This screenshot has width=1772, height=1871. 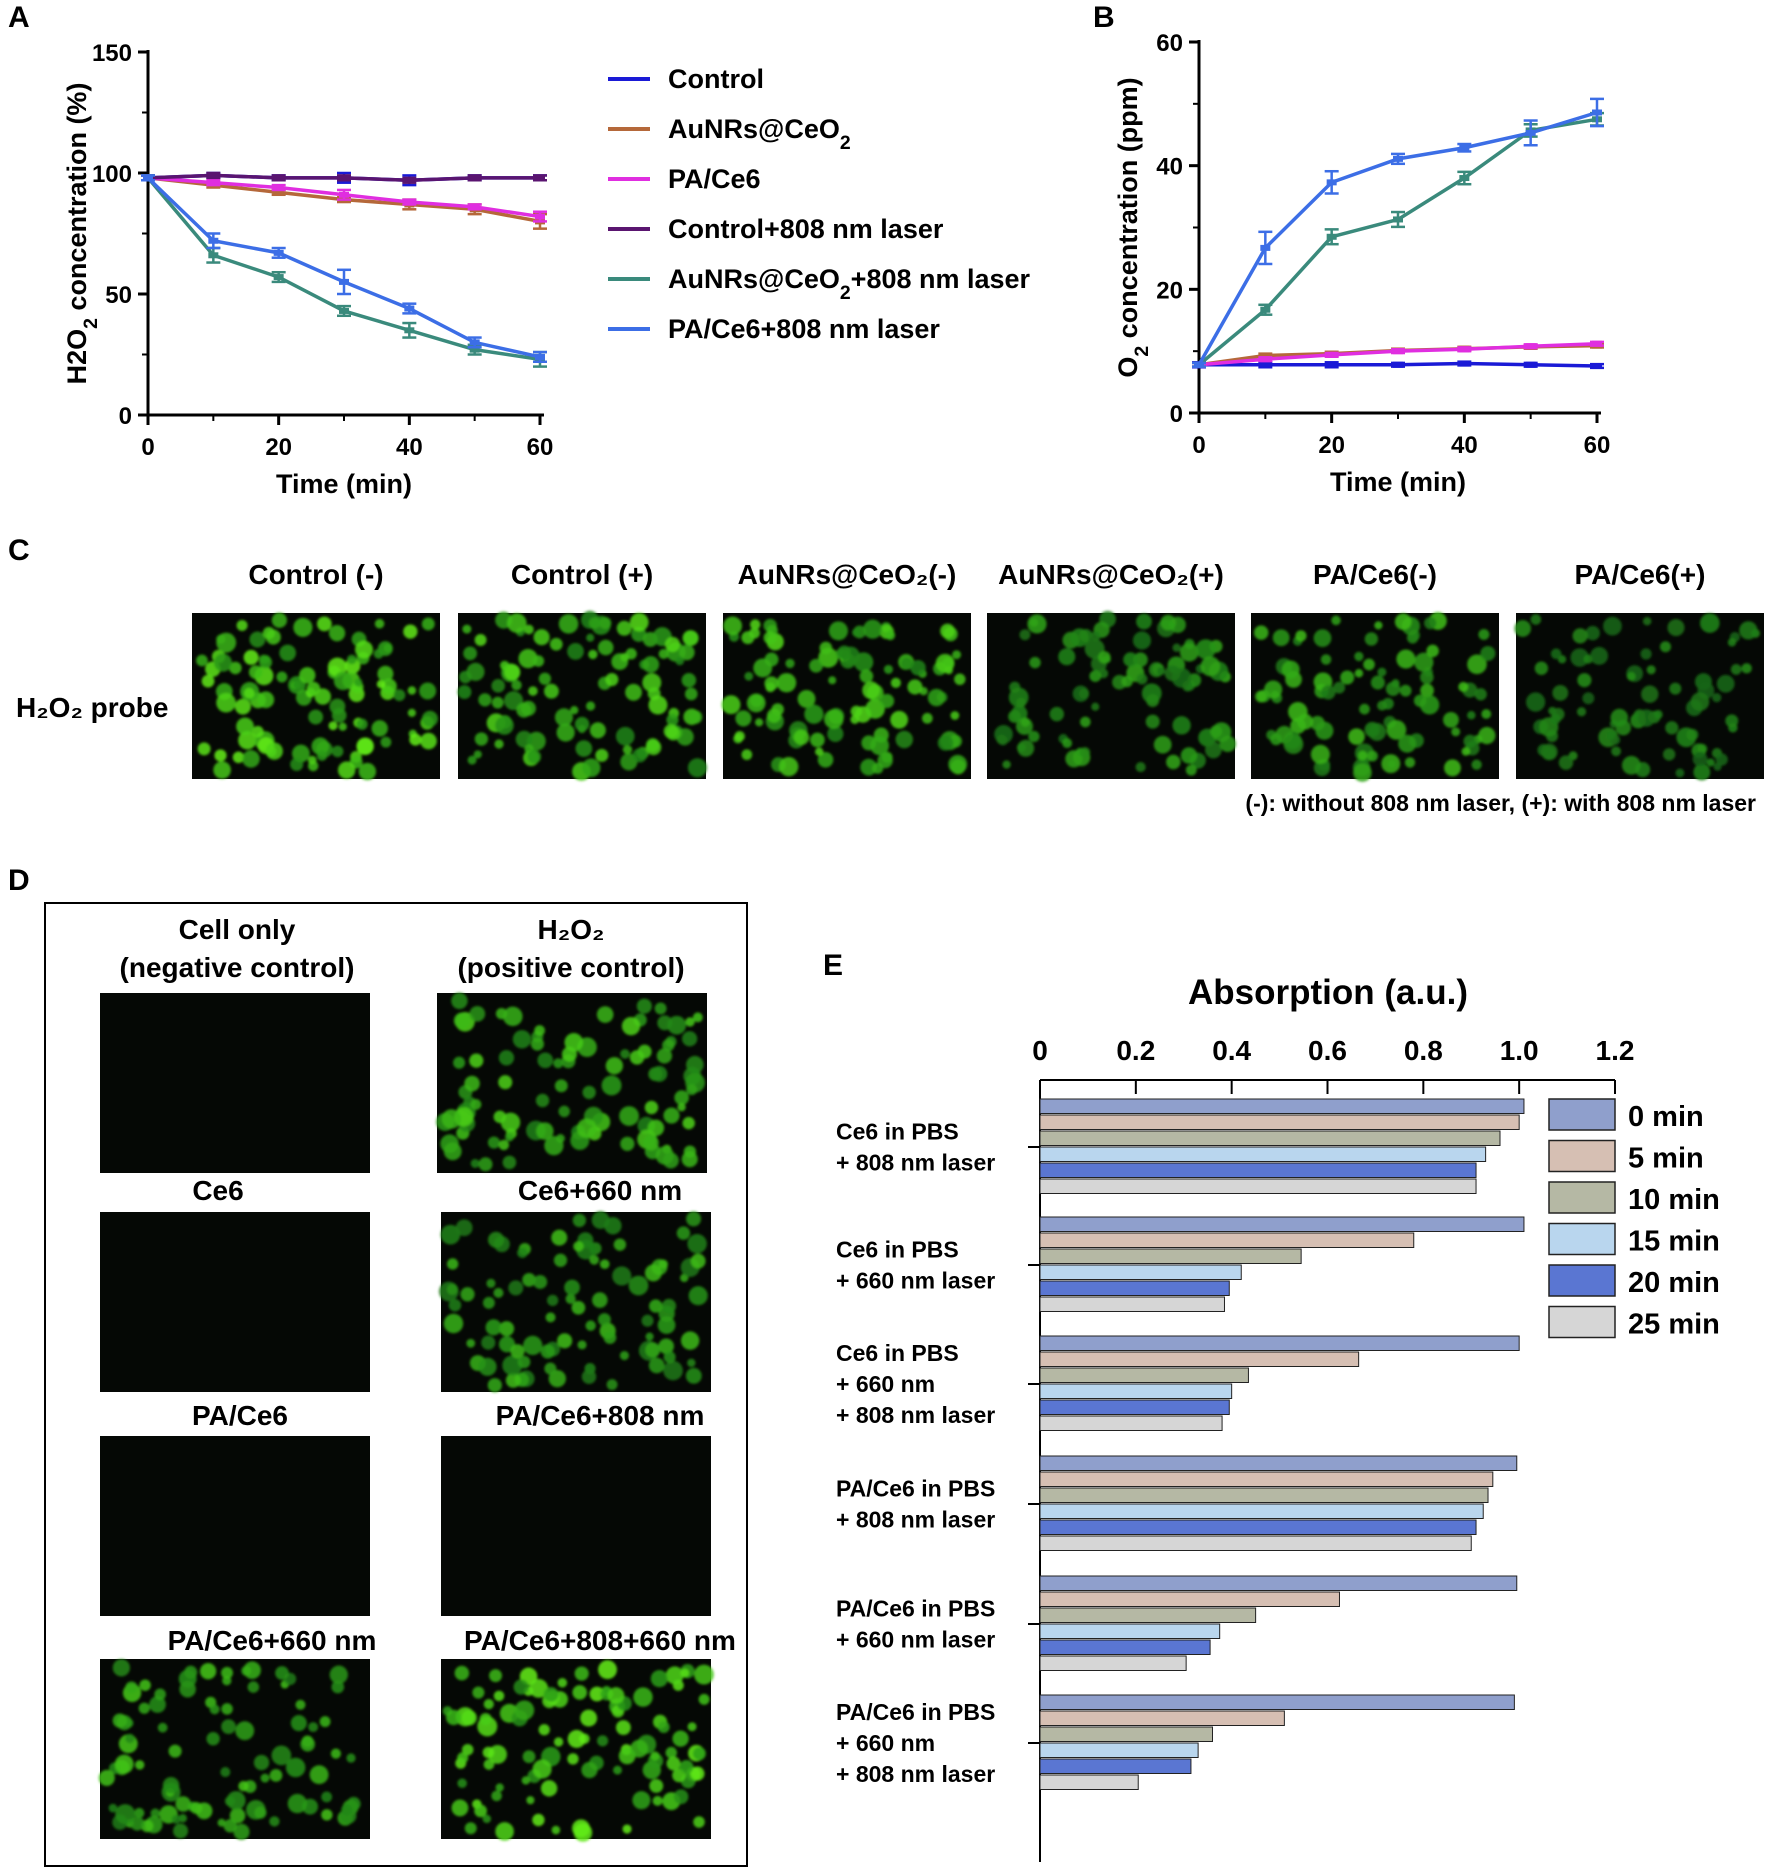 I want to click on chart-a-x-tick-label: 0, so click(x=147, y=447).